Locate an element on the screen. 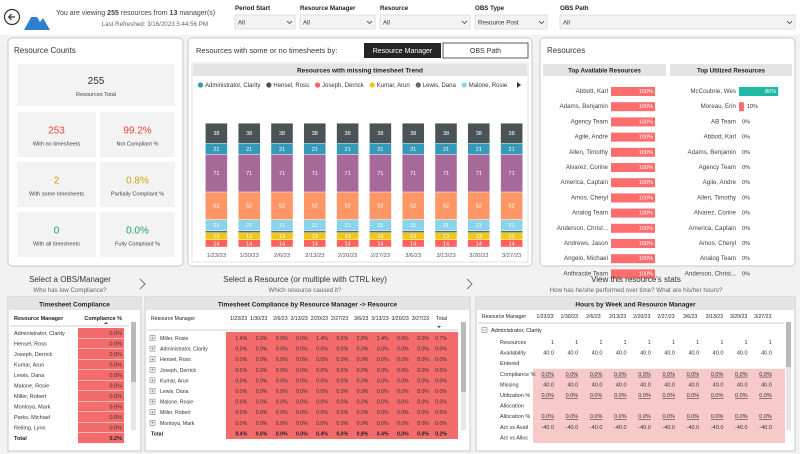 This screenshot has width=800, height=454. resource-name: AB Team is located at coordinates (723, 121).